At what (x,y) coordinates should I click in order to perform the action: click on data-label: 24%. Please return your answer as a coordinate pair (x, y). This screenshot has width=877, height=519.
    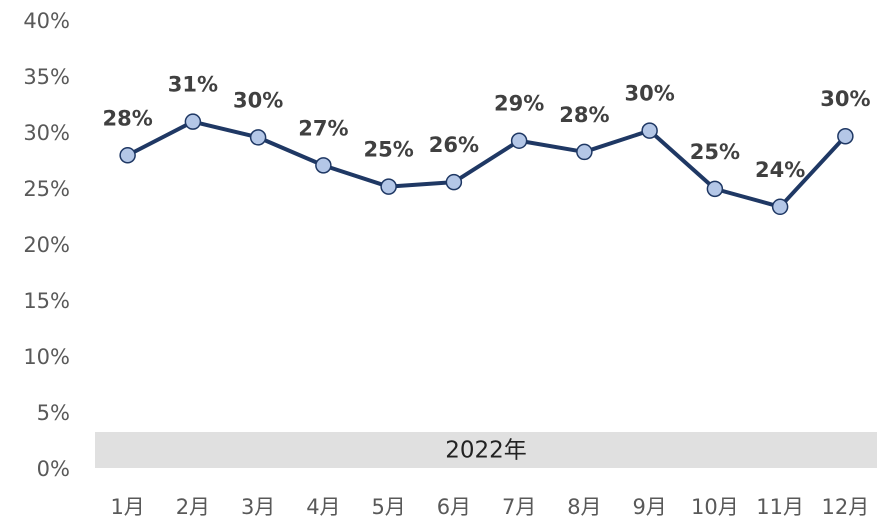
    Looking at the image, I should click on (780, 170).